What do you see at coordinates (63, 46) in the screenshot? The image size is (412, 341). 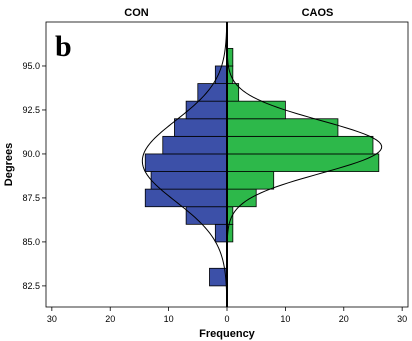 I see `panel-letter: b` at bounding box center [63, 46].